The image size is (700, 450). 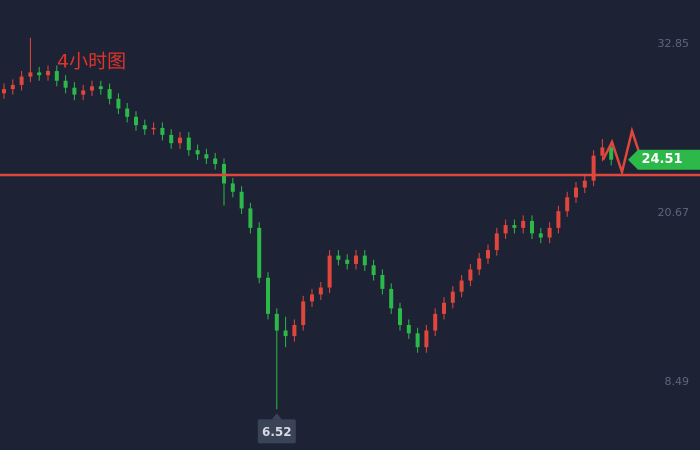 I want to click on annotation-zigzag, so click(x=622, y=151).